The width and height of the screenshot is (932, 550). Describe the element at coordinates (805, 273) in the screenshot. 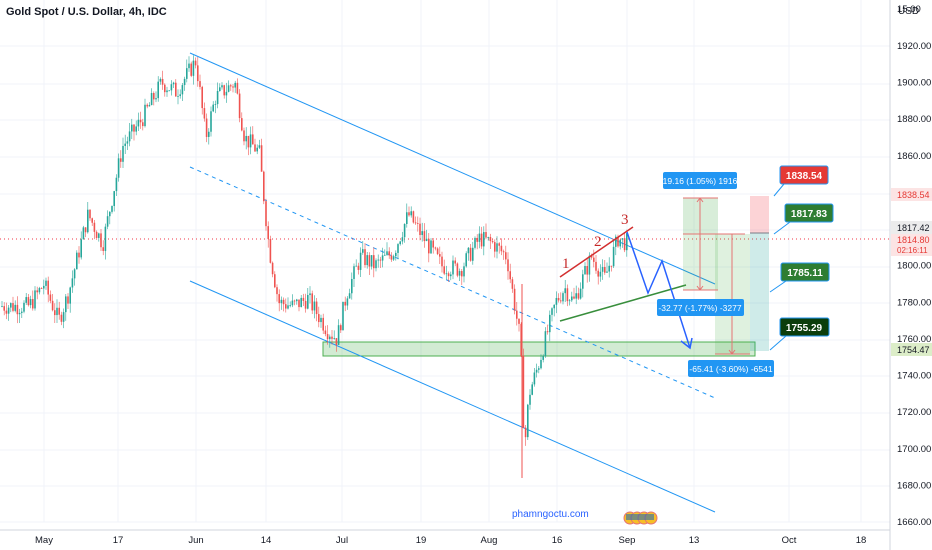

I see `svg-text: 1785.11` at that location.